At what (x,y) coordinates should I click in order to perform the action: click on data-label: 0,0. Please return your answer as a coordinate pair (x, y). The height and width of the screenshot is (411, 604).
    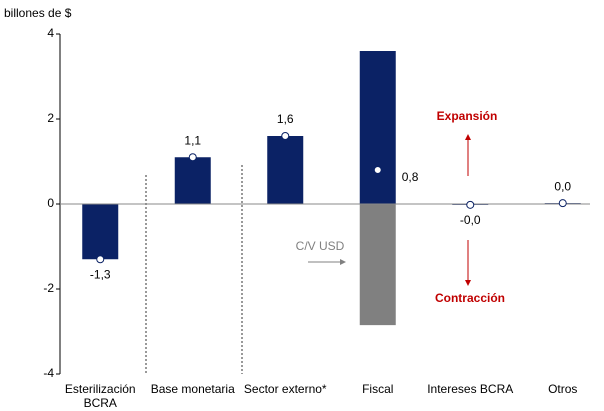
    Looking at the image, I should click on (562, 186).